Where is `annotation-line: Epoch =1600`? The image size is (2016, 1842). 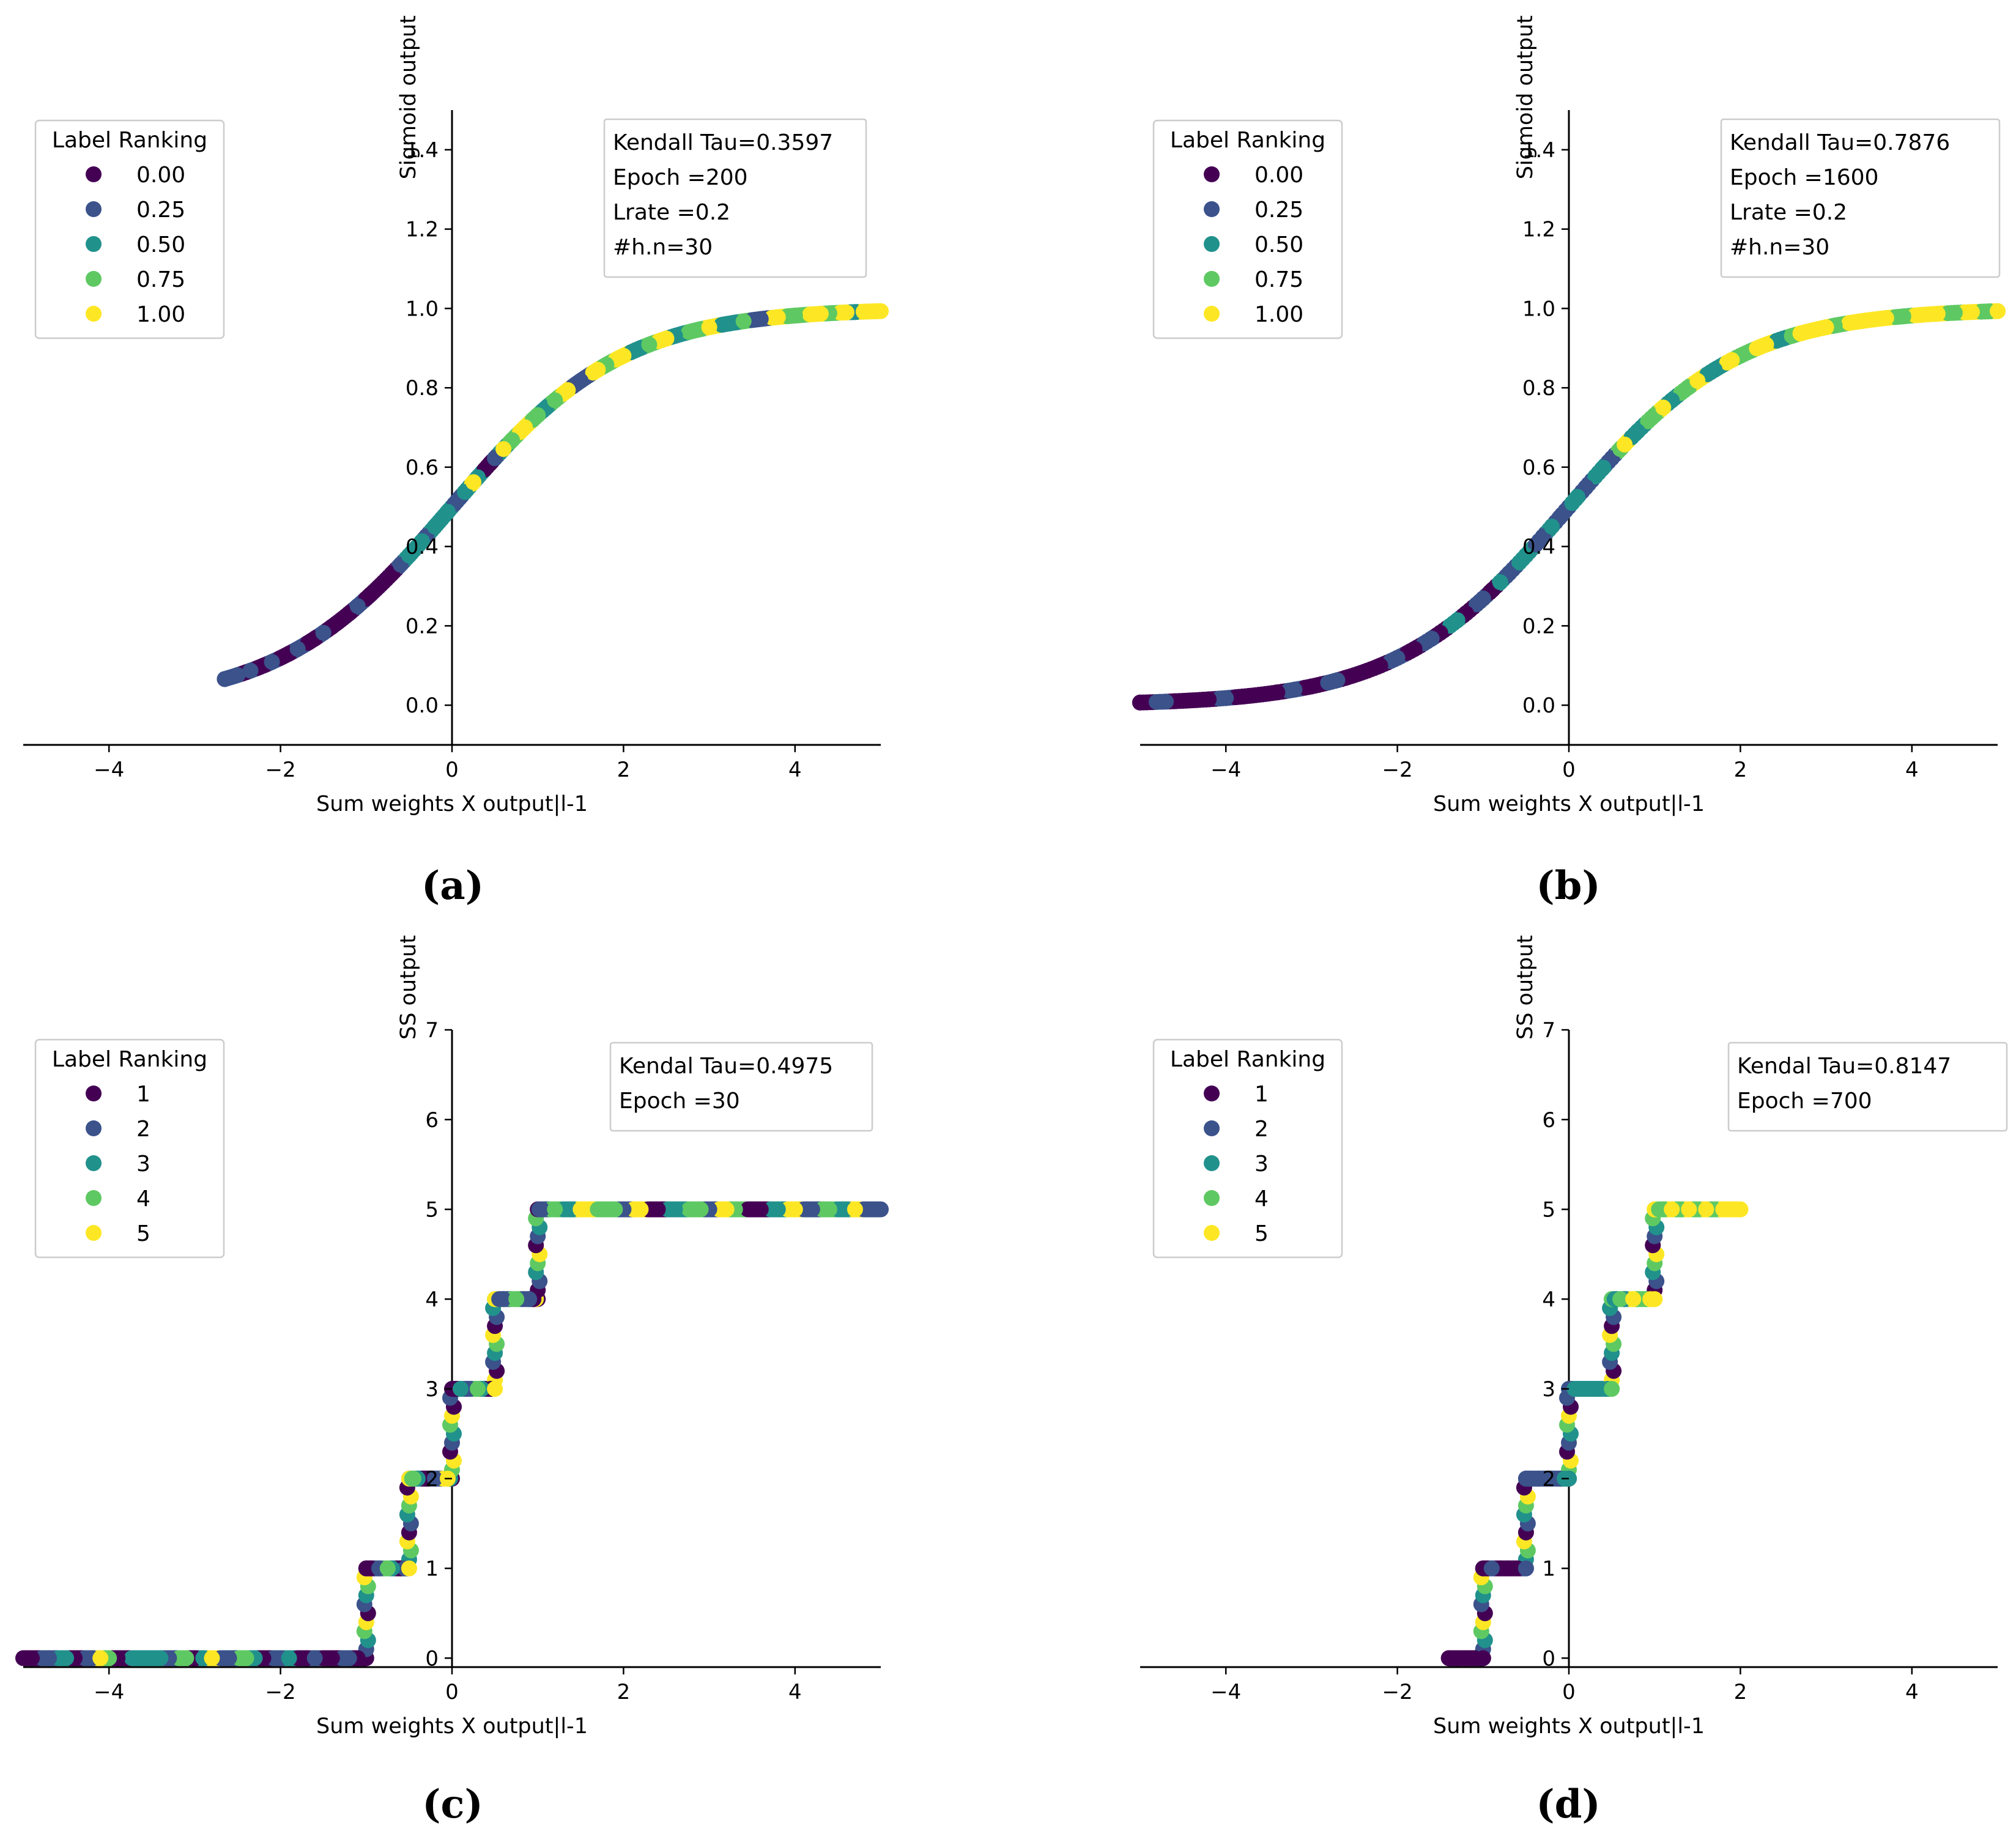
annotation-line: Epoch =1600 is located at coordinates (1804, 177).